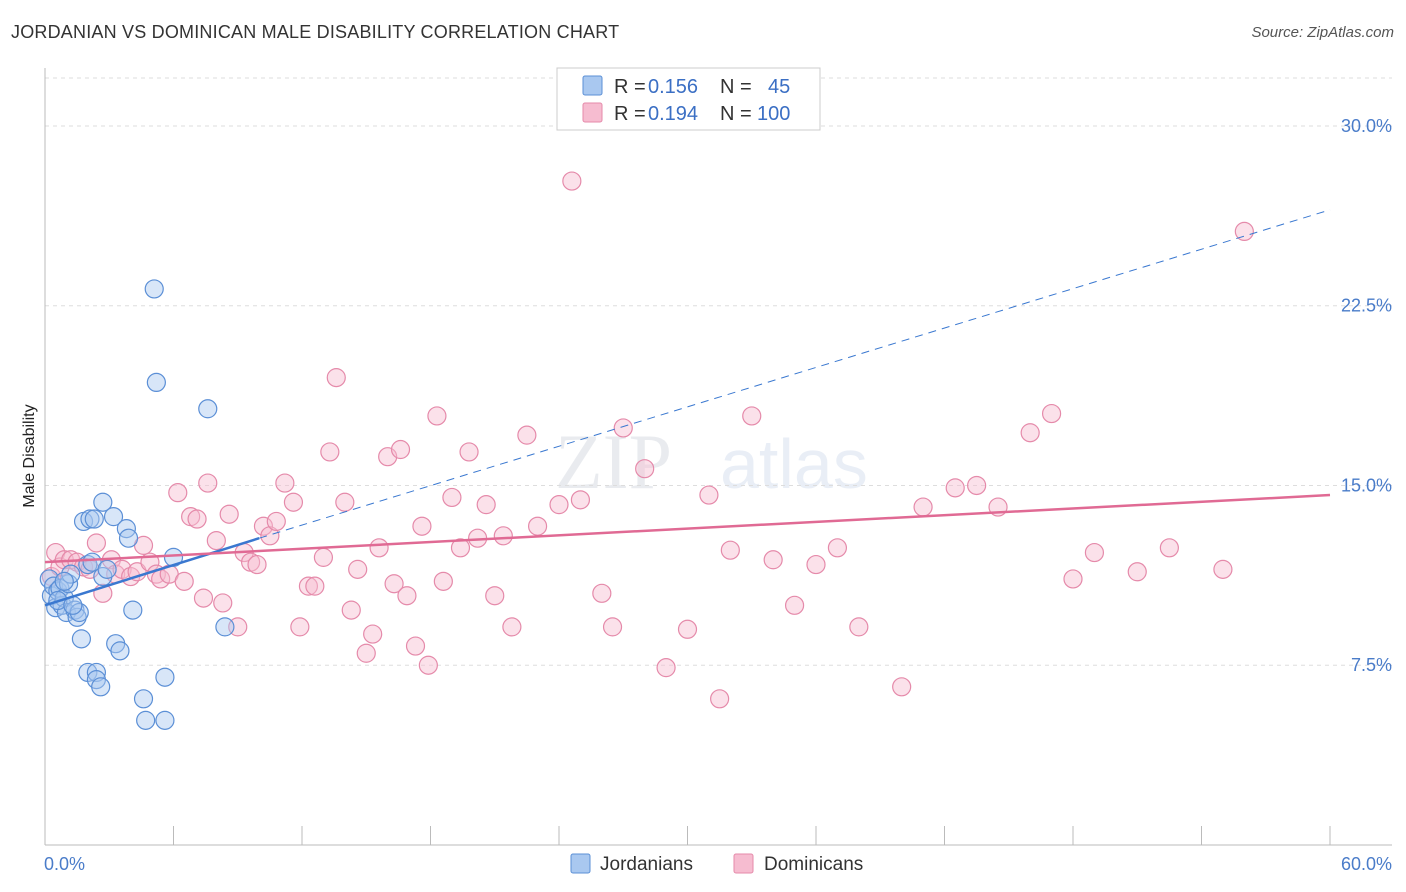 The width and height of the screenshot is (1406, 892). Describe the element at coordinates (1366, 306) in the screenshot. I see `y-tick-label: 22.5%` at that location.